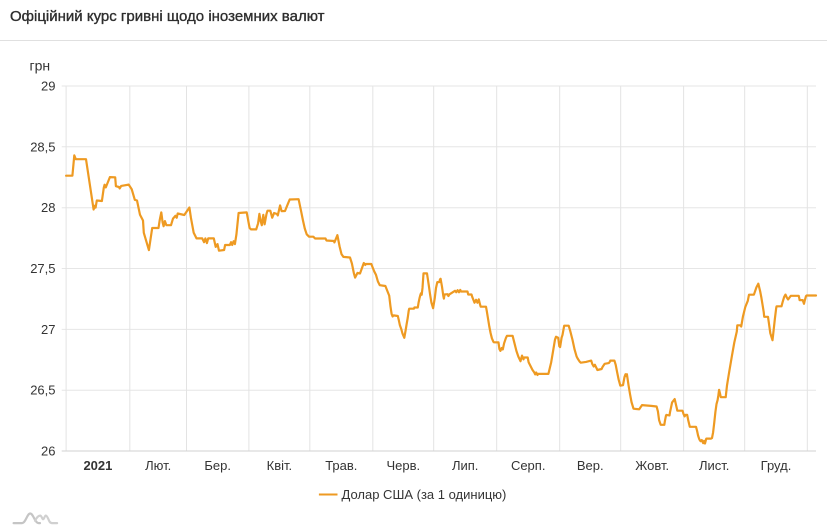  Describe the element at coordinates (42, 390) in the screenshot. I see `svg-text: 26,5` at that location.